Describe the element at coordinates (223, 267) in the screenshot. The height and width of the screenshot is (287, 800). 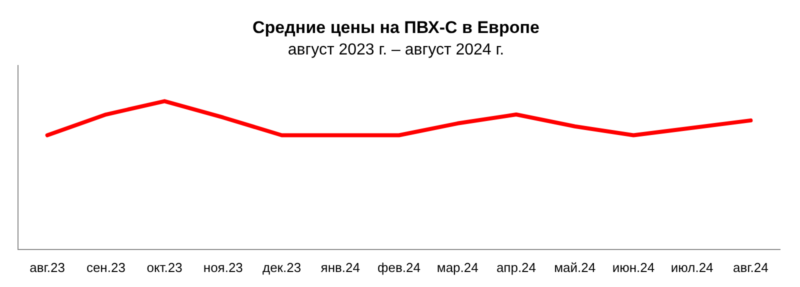
I see `x-tick-label: ноя.23` at that location.